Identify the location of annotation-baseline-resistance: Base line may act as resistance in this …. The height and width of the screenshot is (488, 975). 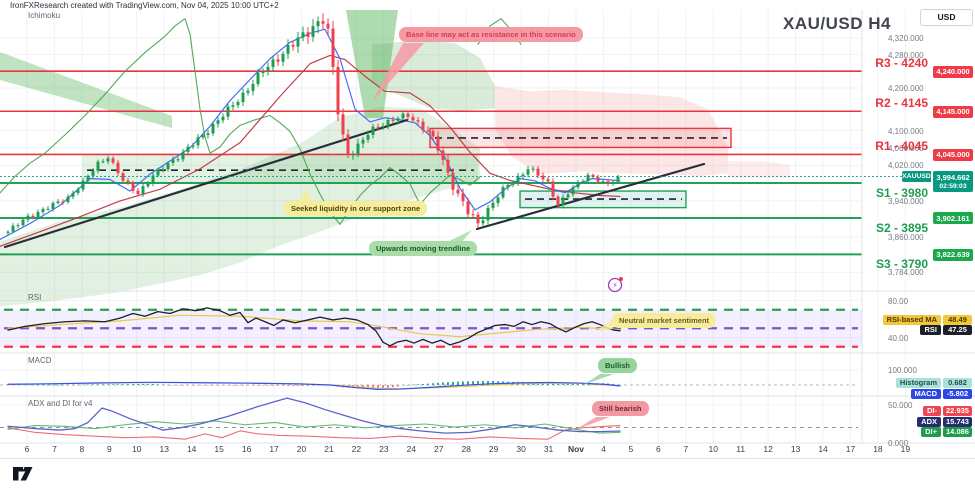
(491, 34).